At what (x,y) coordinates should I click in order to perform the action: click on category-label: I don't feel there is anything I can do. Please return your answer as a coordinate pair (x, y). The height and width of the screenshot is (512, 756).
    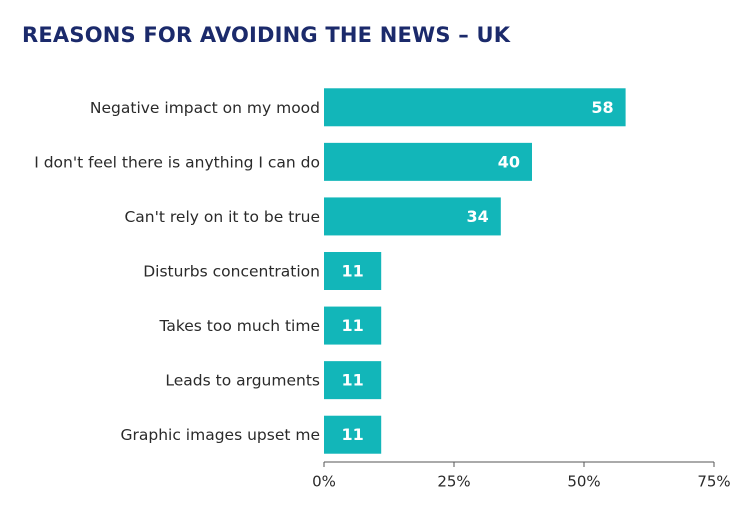
    Looking at the image, I should click on (177, 162).